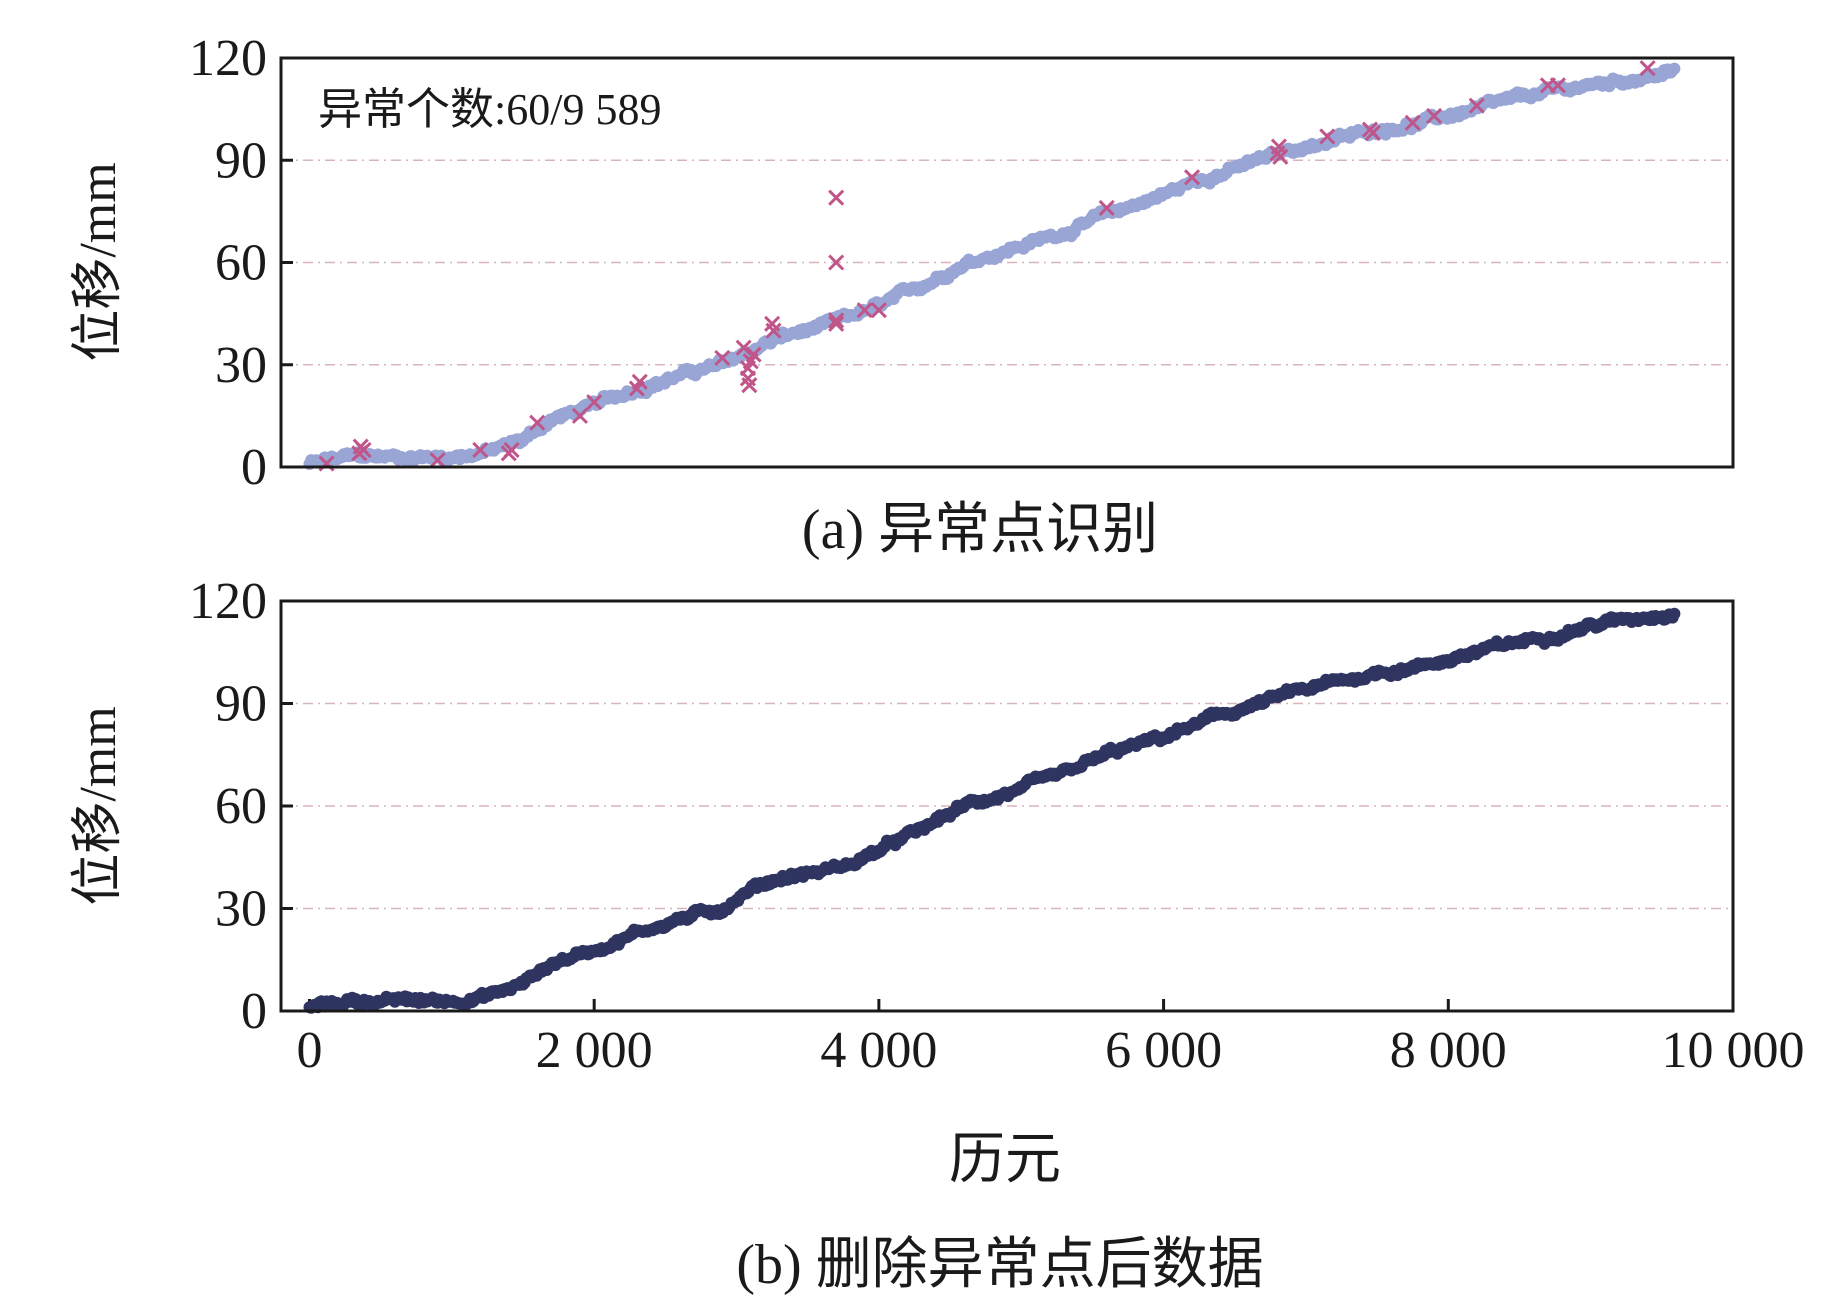  What do you see at coordinates (594, 1050) in the screenshot?
I see `x-tick-label: 2 000` at bounding box center [594, 1050].